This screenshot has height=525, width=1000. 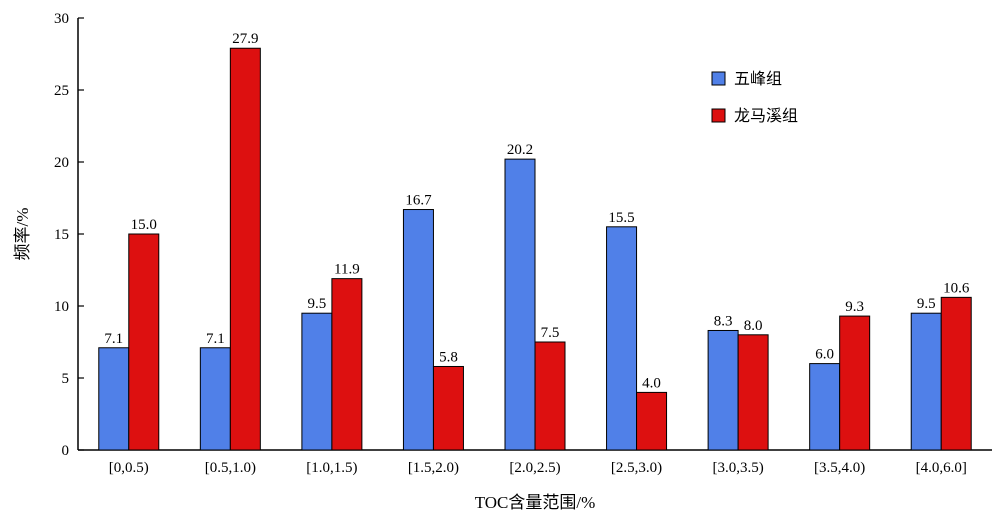 I want to click on data-label-series-1: 6.0, so click(x=824, y=355).